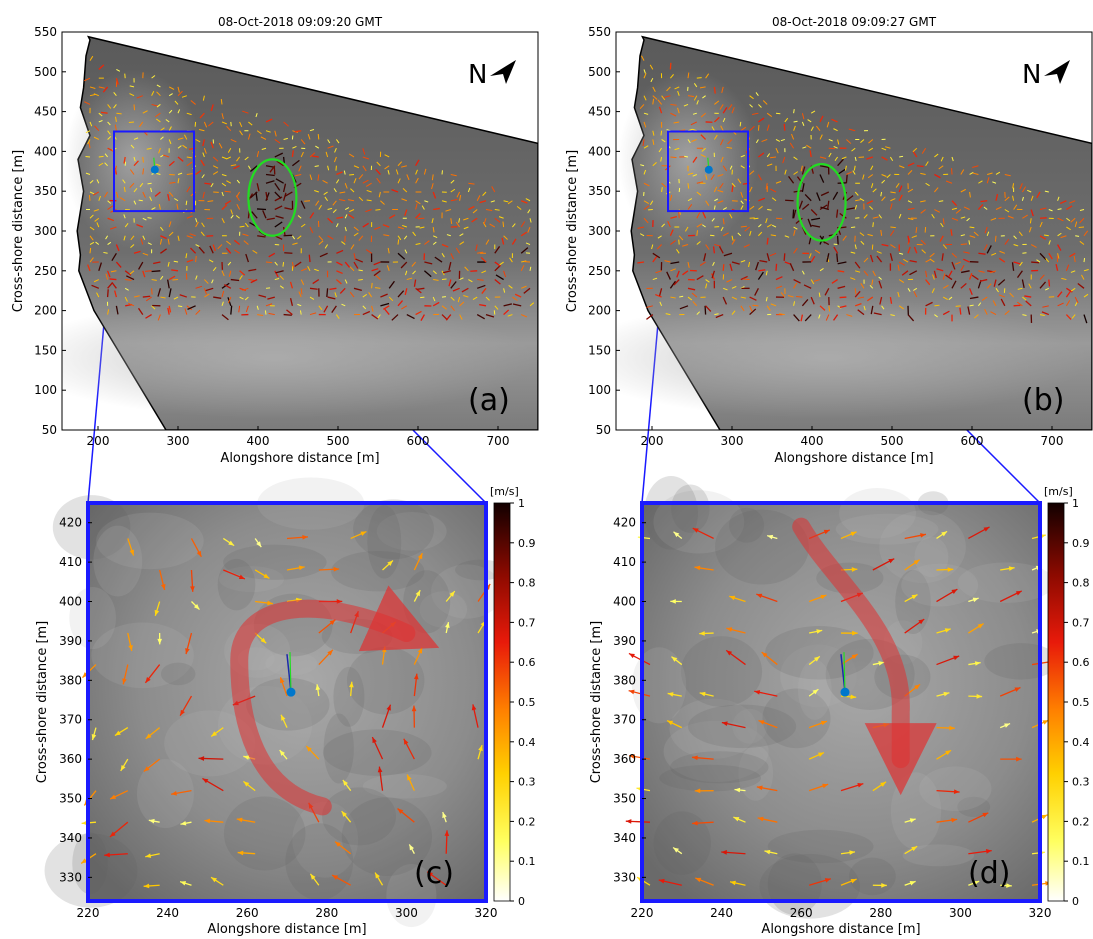  What do you see at coordinates (45, 32) in the screenshot?
I see `y-tick-label: 550` at bounding box center [45, 32].